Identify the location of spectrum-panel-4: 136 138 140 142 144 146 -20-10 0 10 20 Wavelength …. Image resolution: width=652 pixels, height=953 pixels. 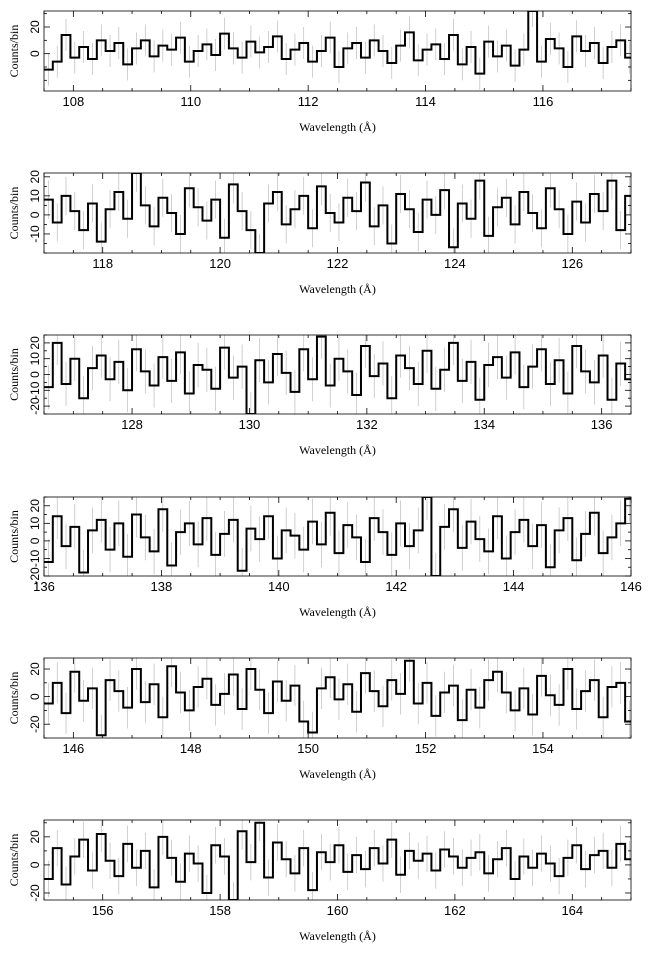
(324, 557).